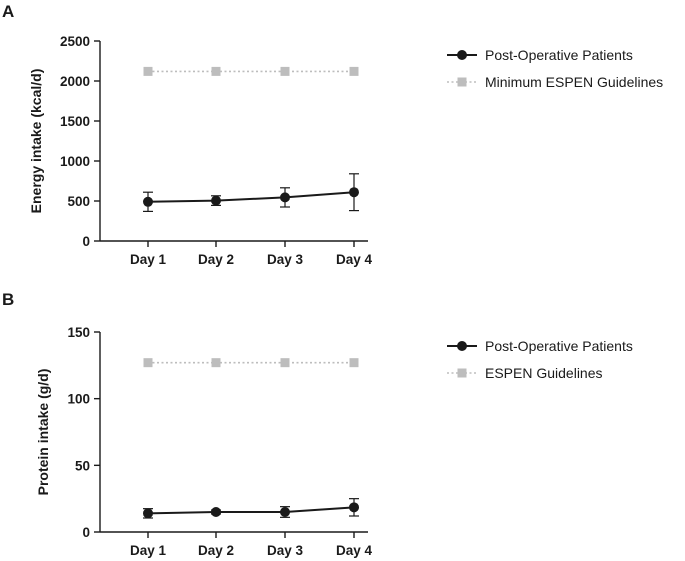  I want to click on y-tick-label: 1000, so click(75, 161).